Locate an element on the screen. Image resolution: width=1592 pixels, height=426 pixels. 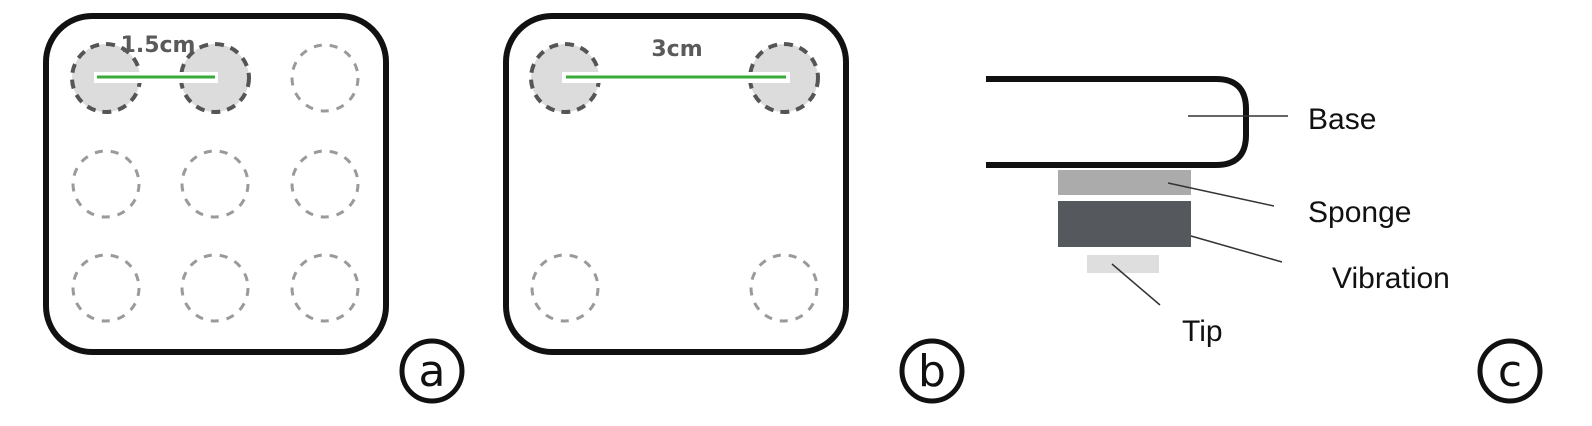
tip-layer is located at coordinates (1123, 264).